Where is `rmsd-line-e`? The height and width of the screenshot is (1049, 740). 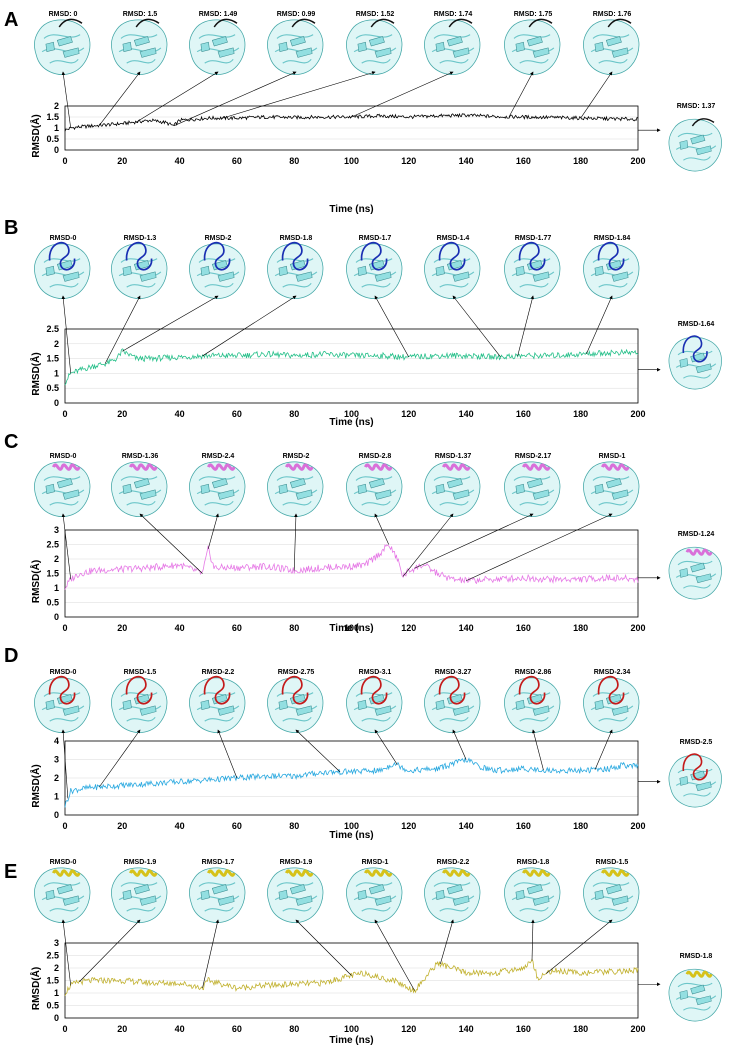
rmsd-line-e is located at coordinates (351, 977).